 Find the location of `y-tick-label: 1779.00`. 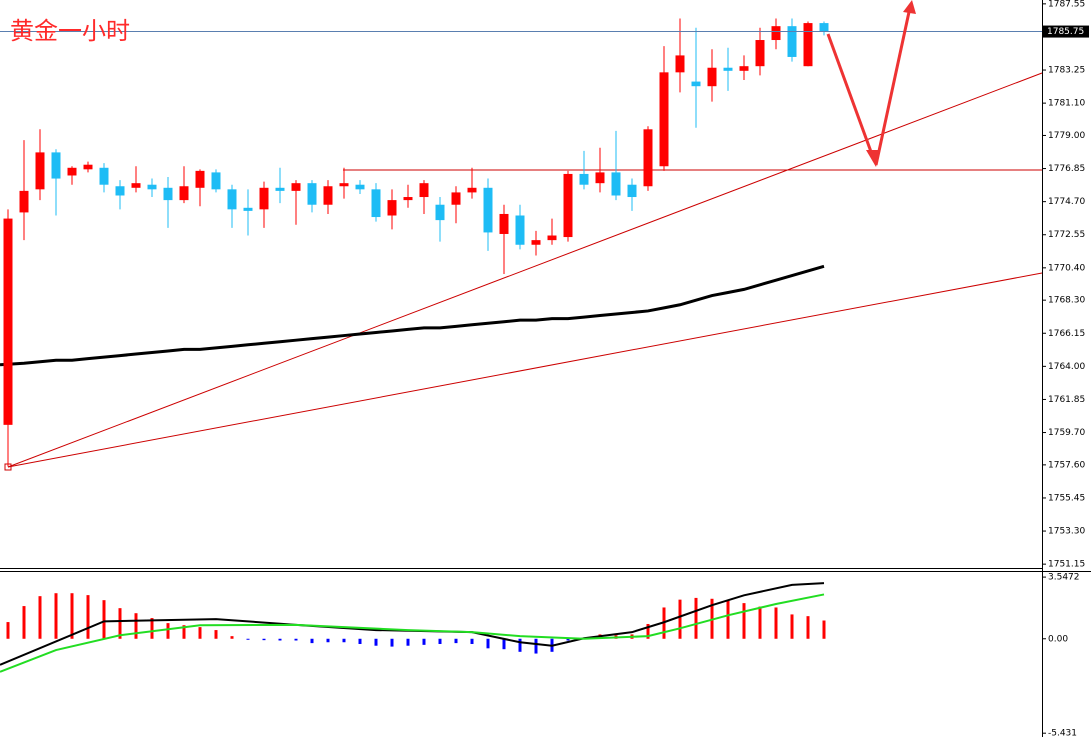

y-tick-label: 1779.00 is located at coordinates (1066, 136).